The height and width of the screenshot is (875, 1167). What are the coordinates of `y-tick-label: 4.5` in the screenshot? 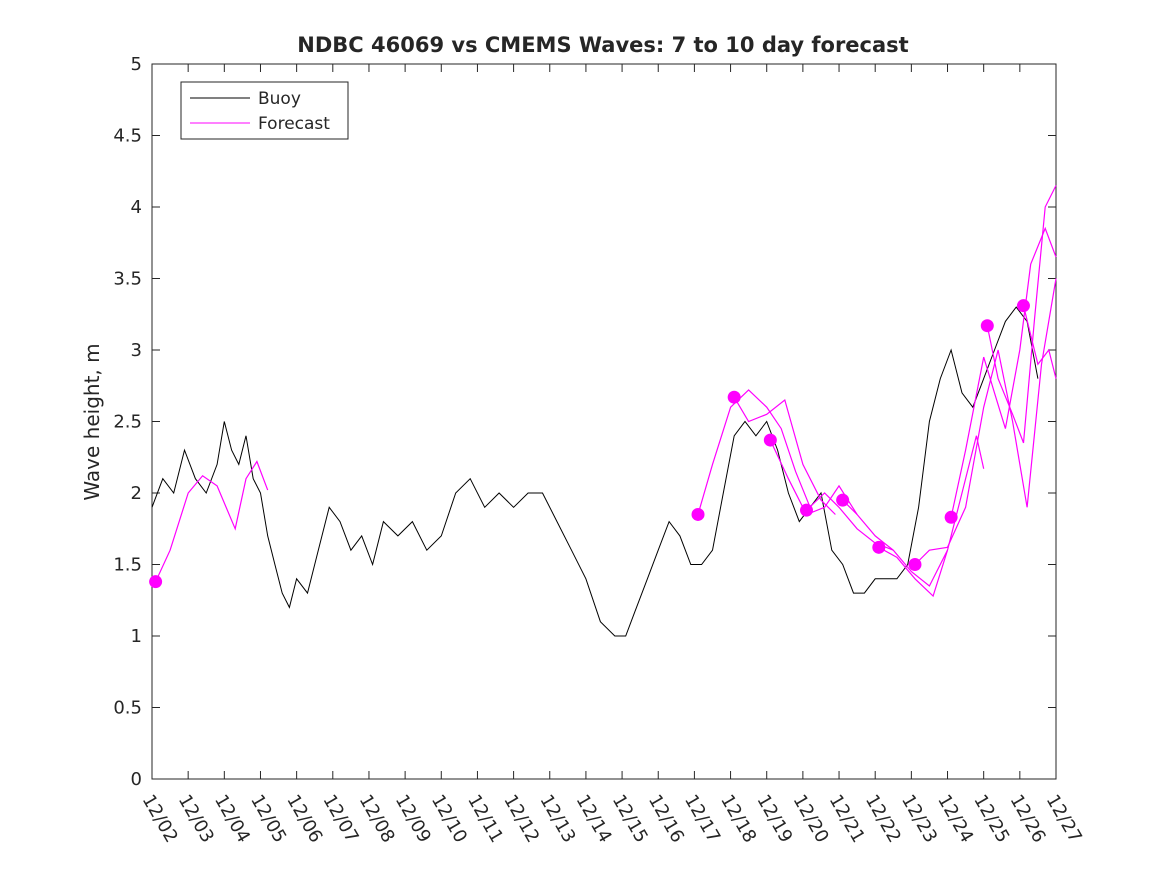 It's located at (127, 136).